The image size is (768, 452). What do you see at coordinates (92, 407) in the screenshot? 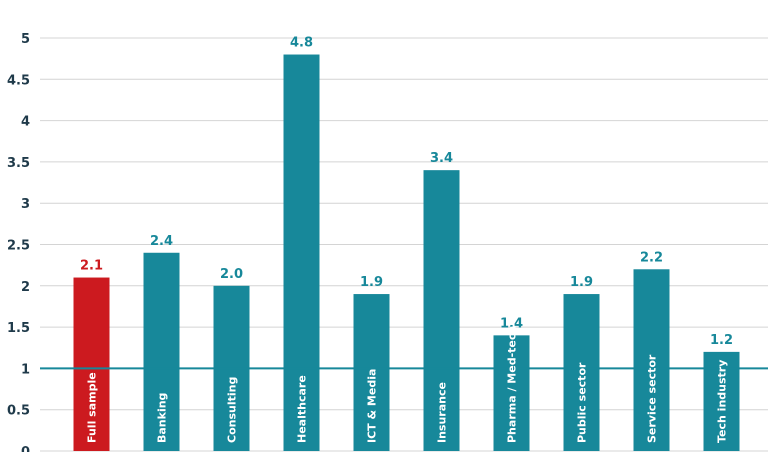
I see `category-label: Full sample` at bounding box center [92, 407].